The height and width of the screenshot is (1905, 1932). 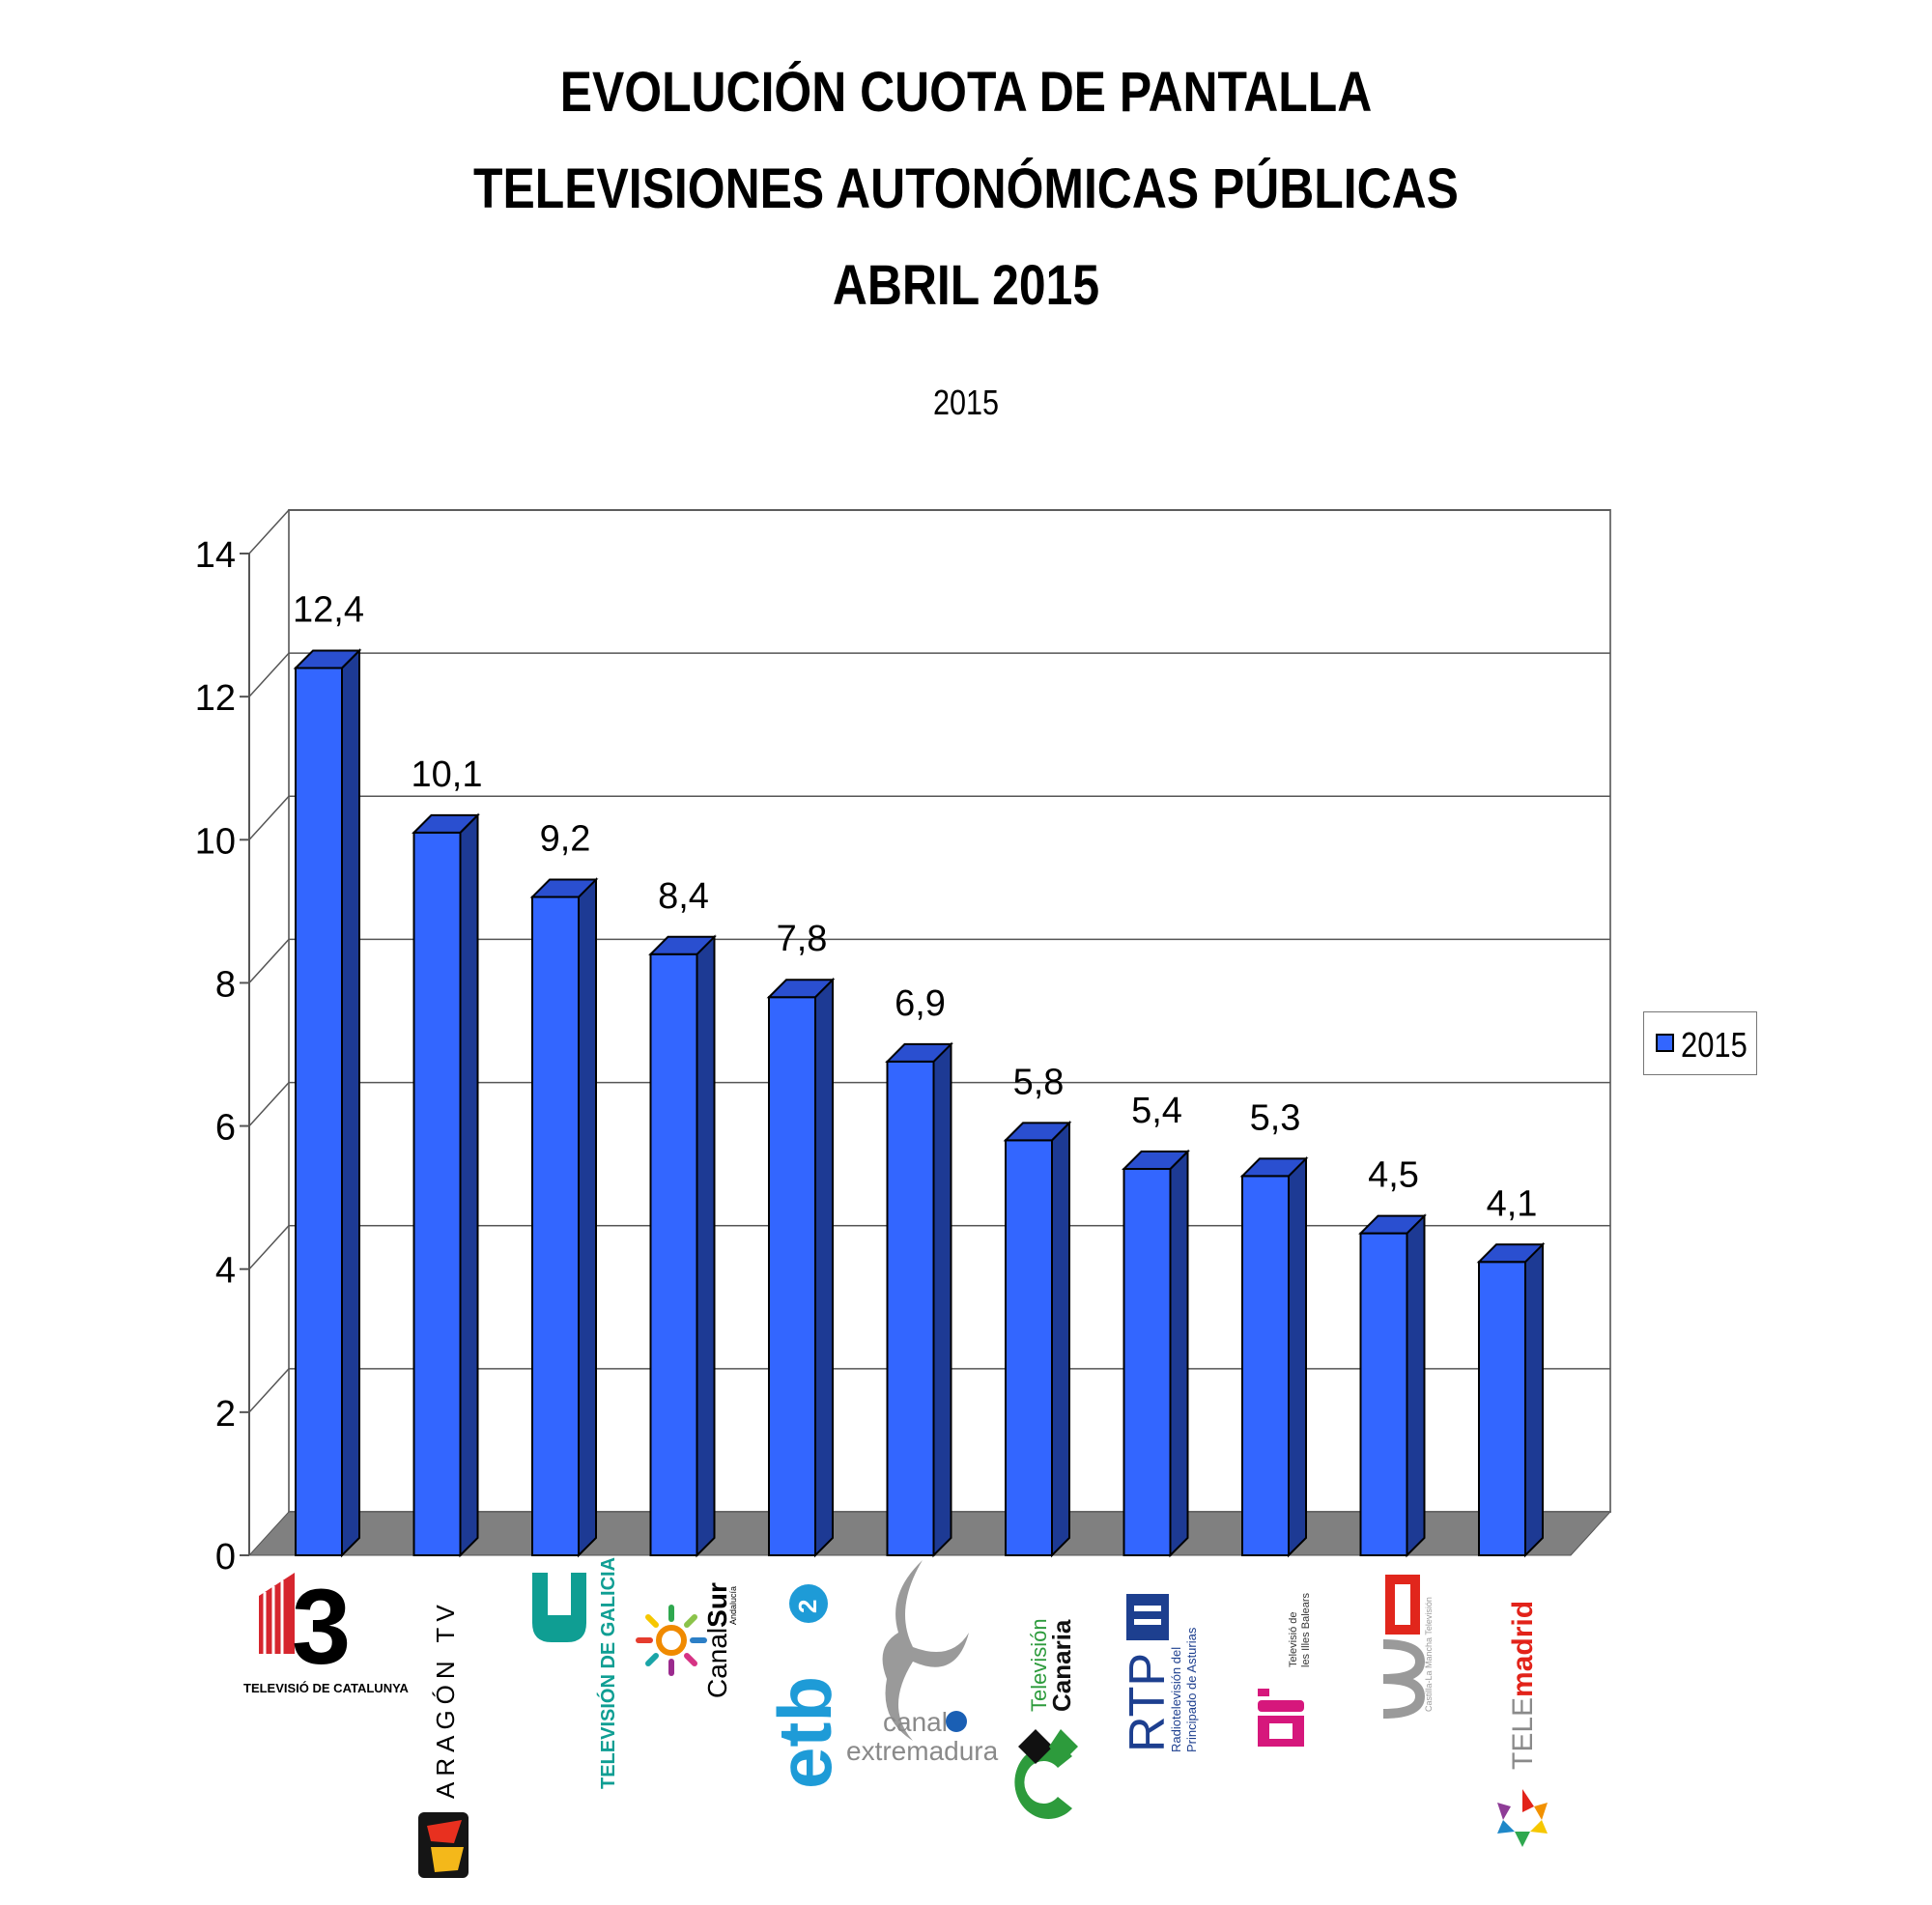 I want to click on ib3-logo-text-a: Televisió de, so click(x=1293, y=1639).